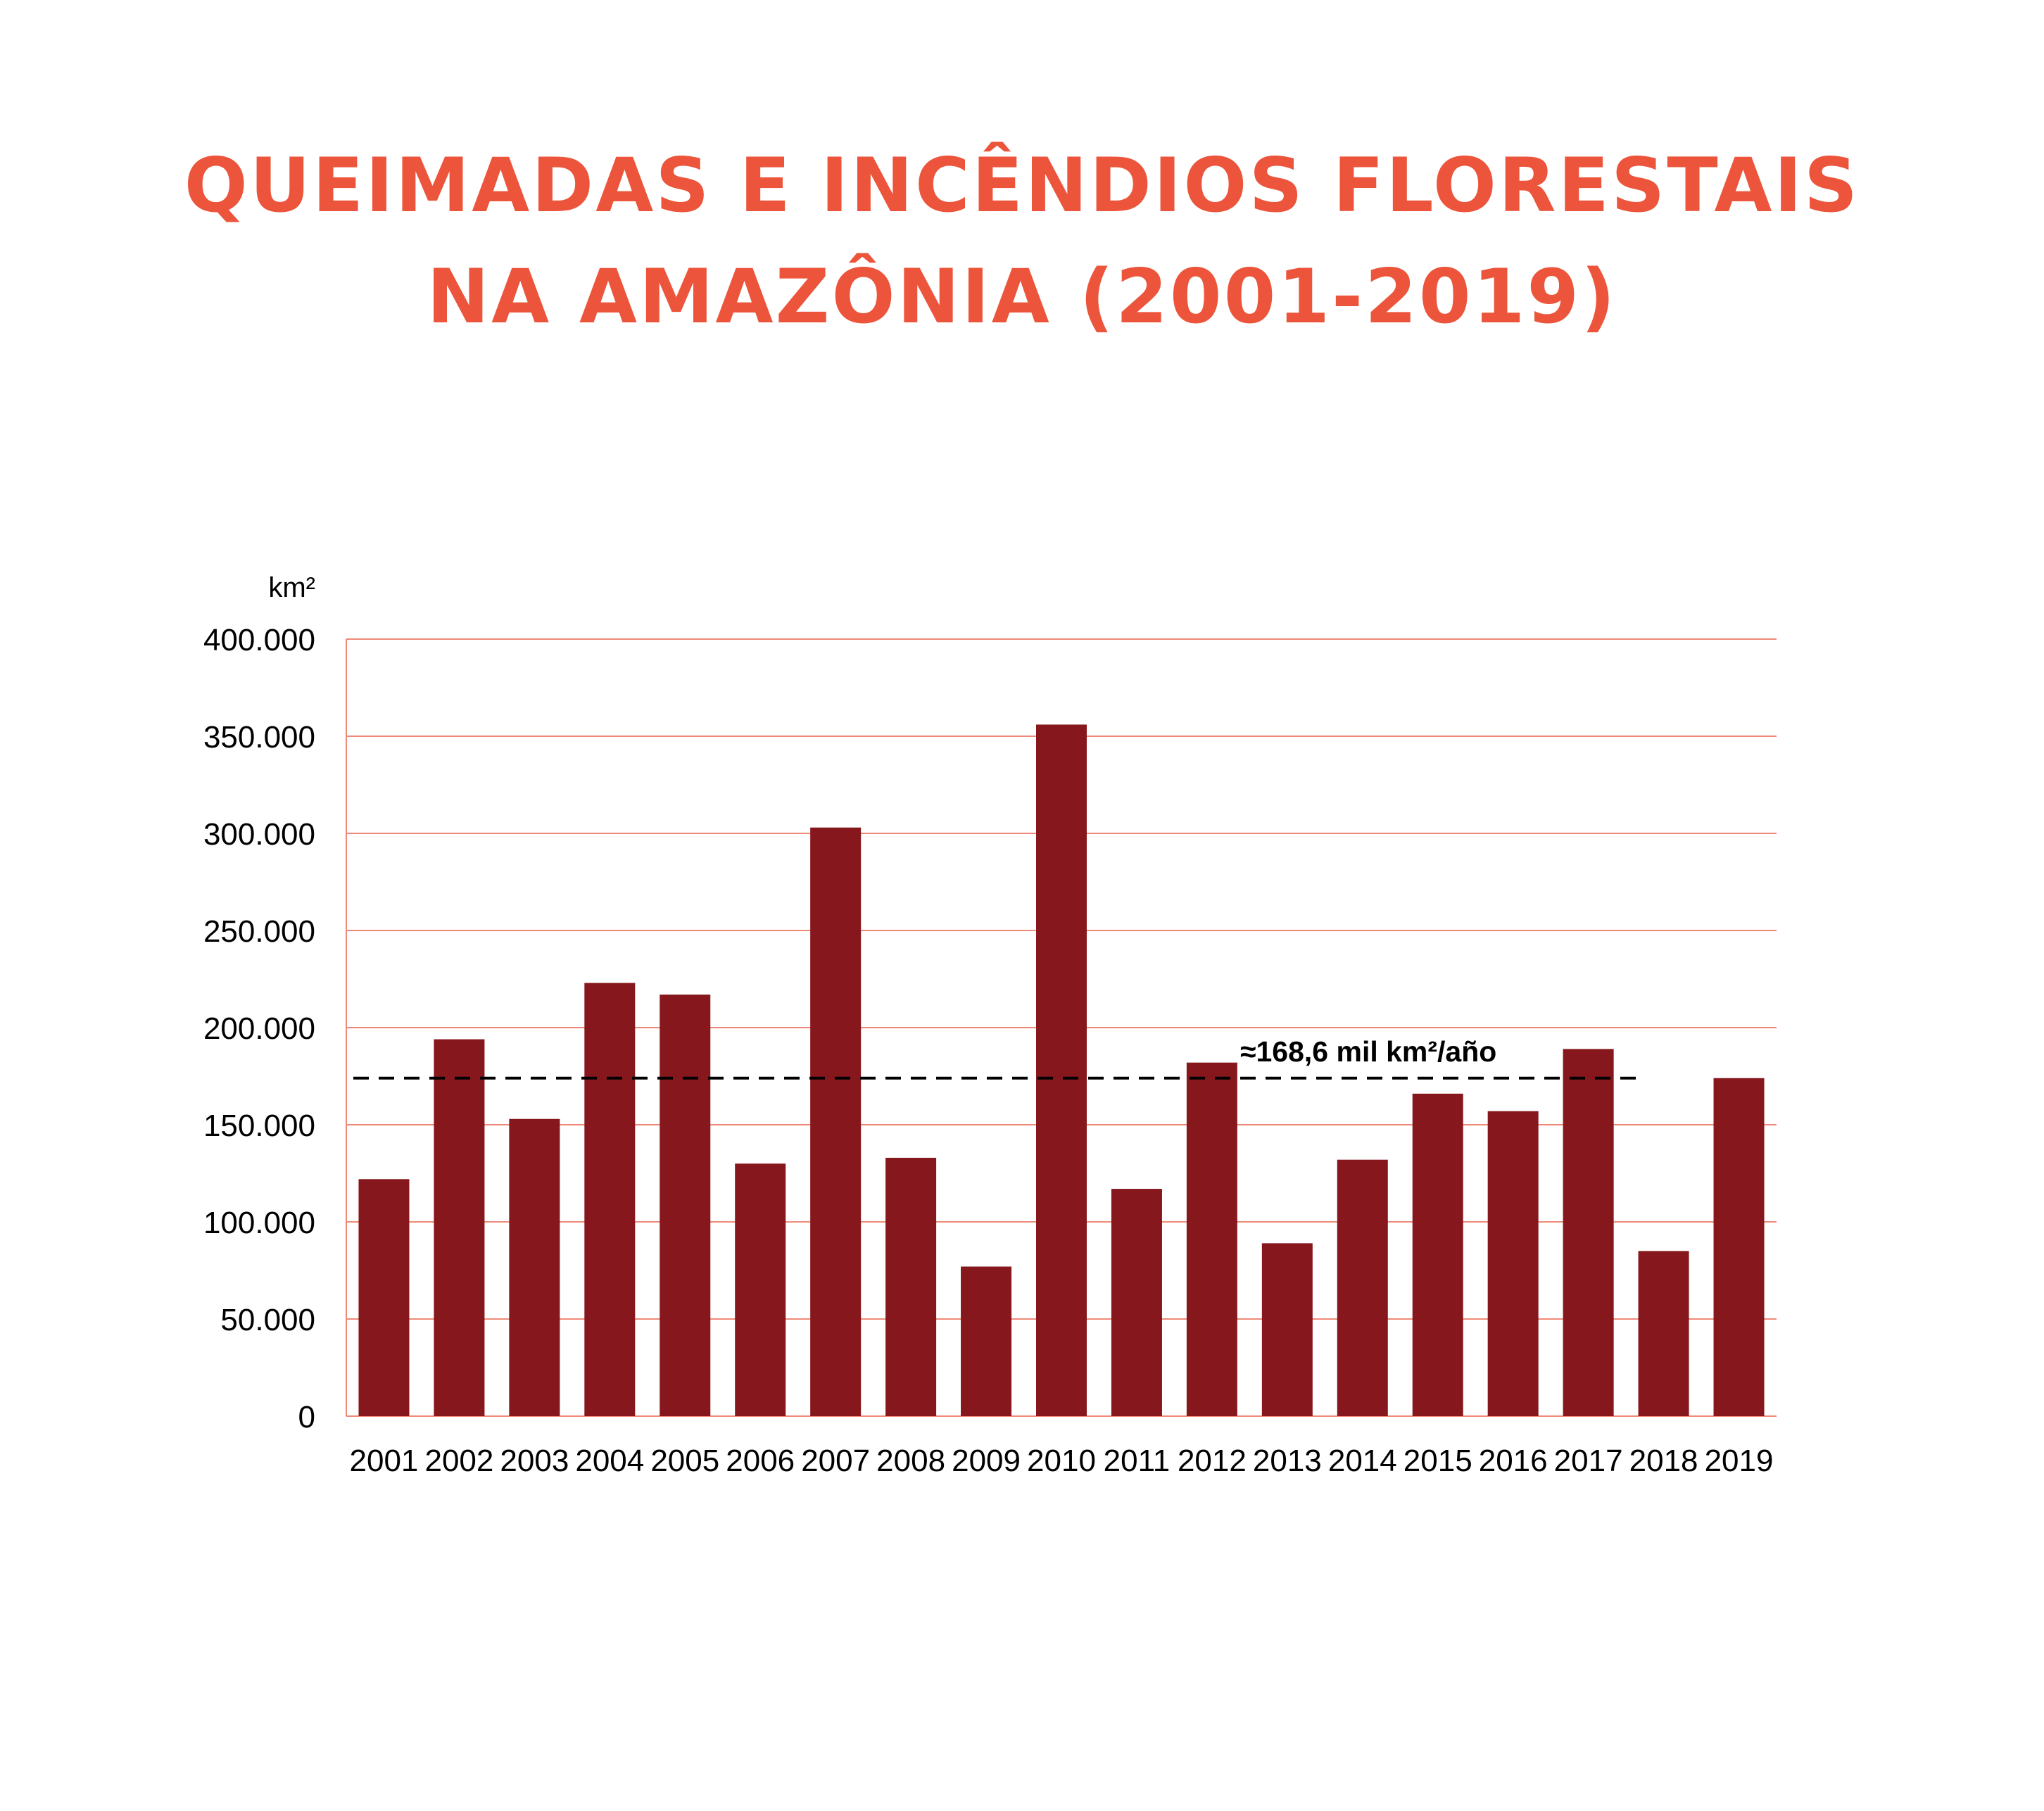  What do you see at coordinates (1739, 1461) in the screenshot?
I see `x-tick-label: 2019` at bounding box center [1739, 1461].